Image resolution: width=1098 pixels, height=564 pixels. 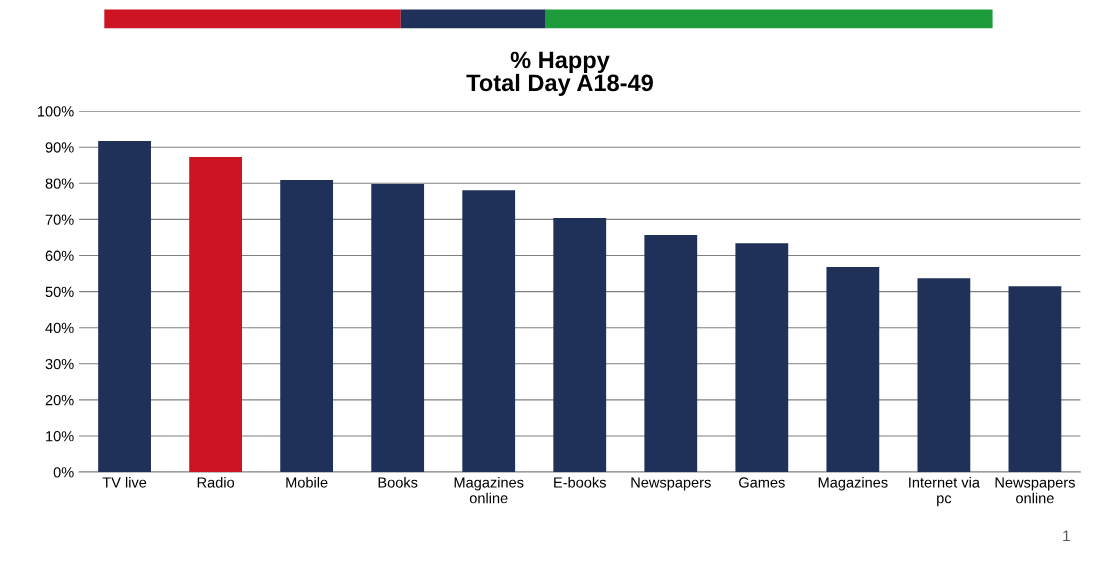 What do you see at coordinates (559, 73) in the screenshot?
I see `chart-title: % Happy Total Day A18-49` at bounding box center [559, 73].